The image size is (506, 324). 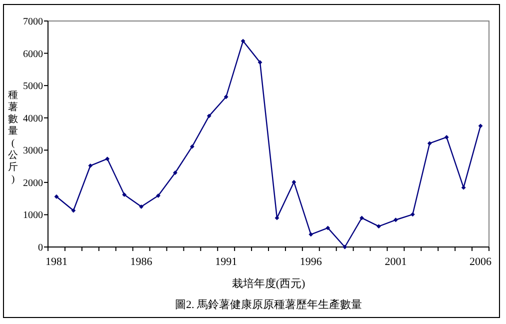 What do you see at coordinates (33, 151) in the screenshot?
I see `y-tick-label: 3000` at bounding box center [33, 151].